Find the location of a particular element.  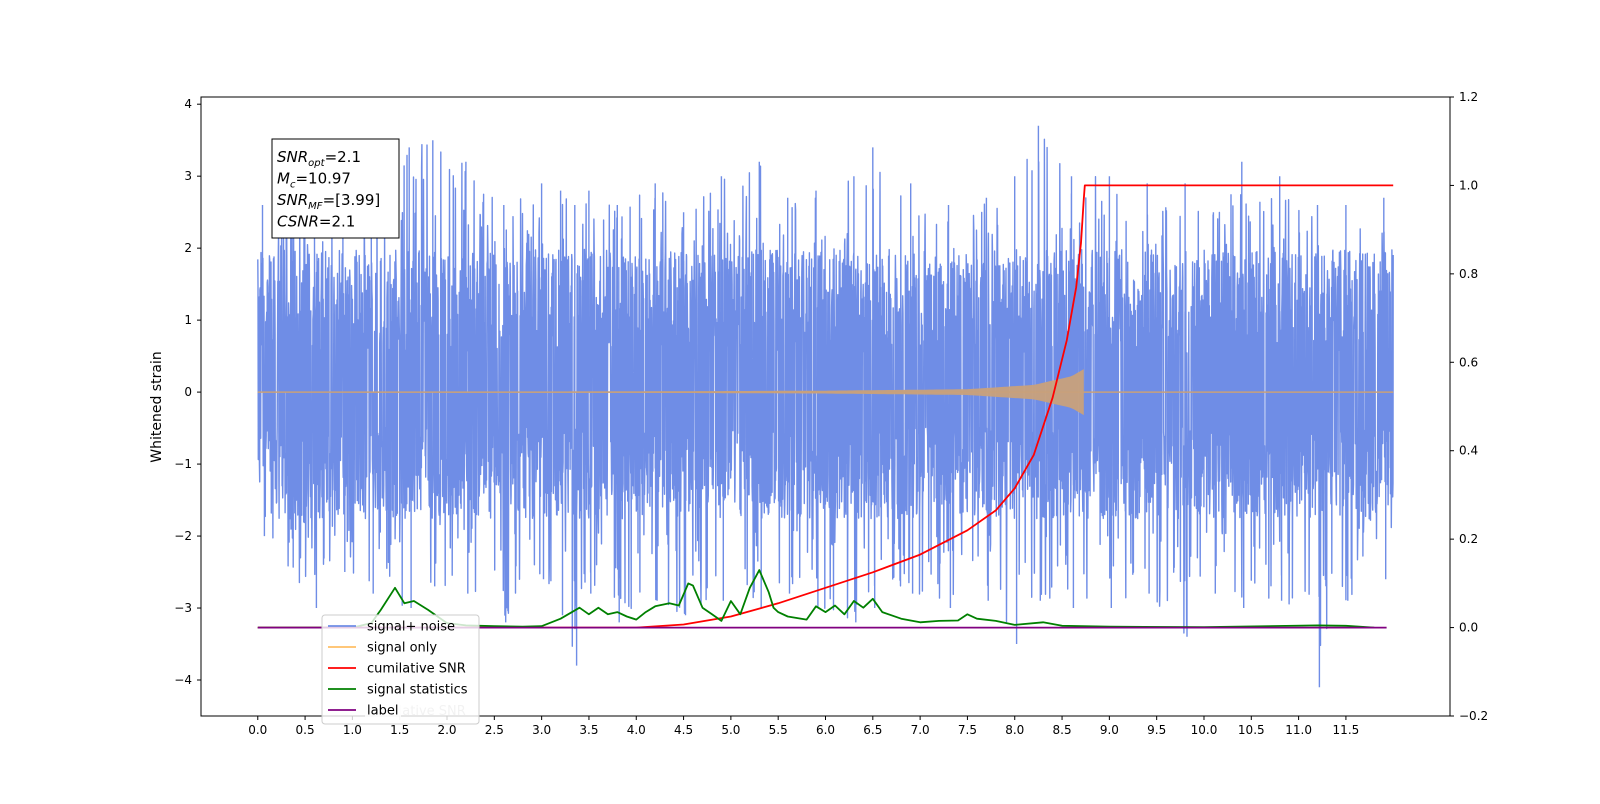

x-tick-label: 9.5 is located at coordinates (1156, 730).